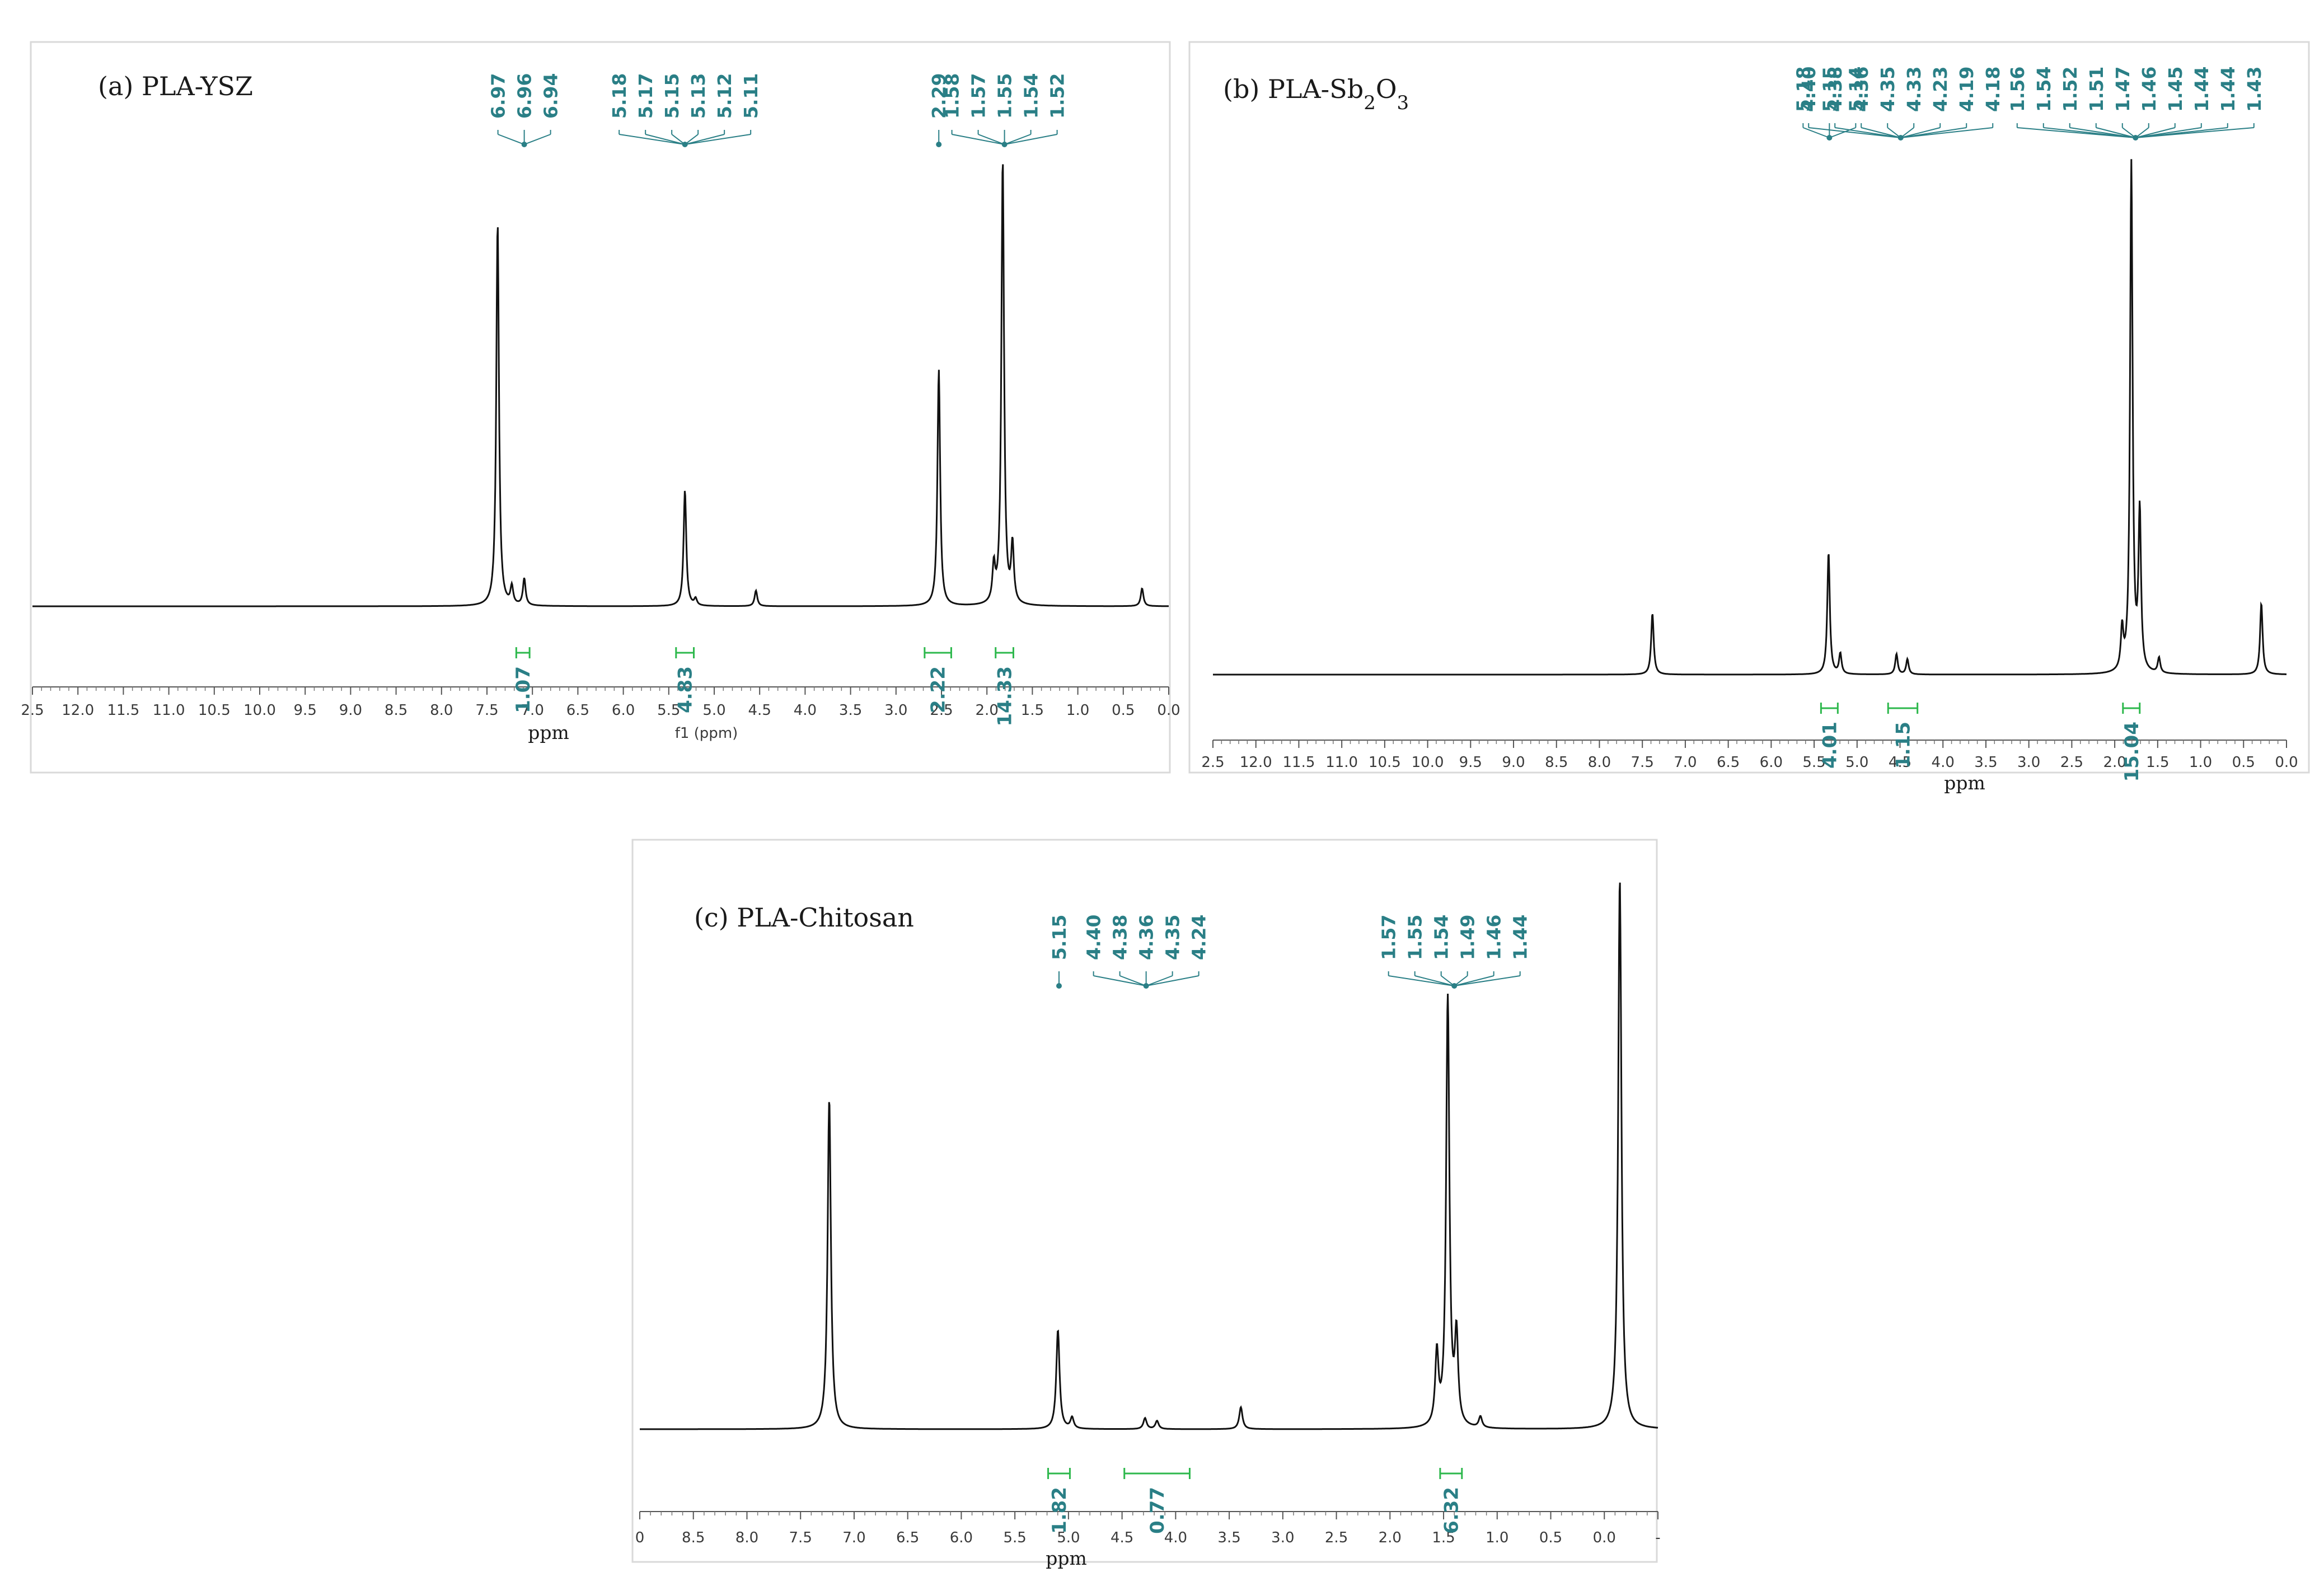 The width and height of the screenshot is (2324, 1586). Describe the element at coordinates (498, 96) in the screenshot. I see `peak-shift-label: 6.97` at that location.